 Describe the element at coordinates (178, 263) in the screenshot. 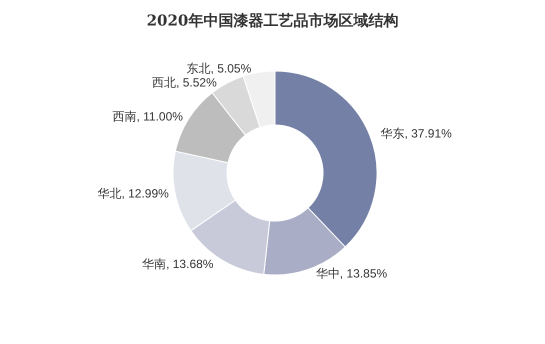

I see `slice-label: 华南, 13.68%` at that location.